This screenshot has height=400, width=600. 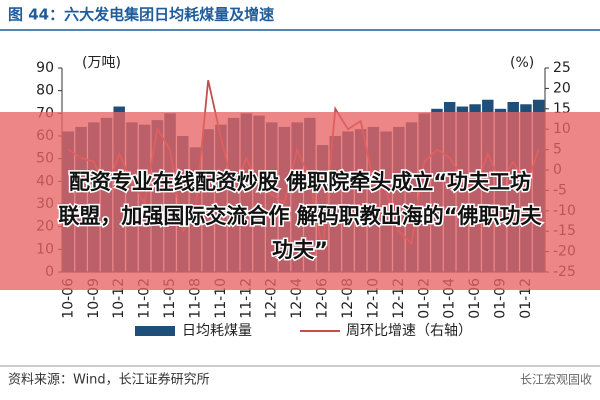 I want to click on watermark: 长江宏观固收, so click(x=556, y=379).